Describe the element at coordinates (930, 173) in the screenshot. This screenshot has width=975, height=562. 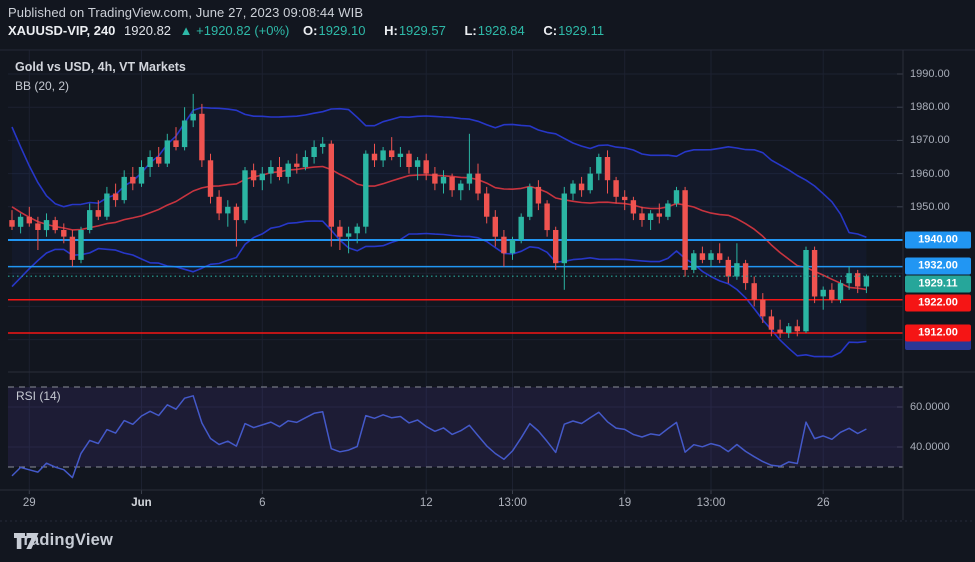
I see `price-tick-label: 1960.00` at that location.